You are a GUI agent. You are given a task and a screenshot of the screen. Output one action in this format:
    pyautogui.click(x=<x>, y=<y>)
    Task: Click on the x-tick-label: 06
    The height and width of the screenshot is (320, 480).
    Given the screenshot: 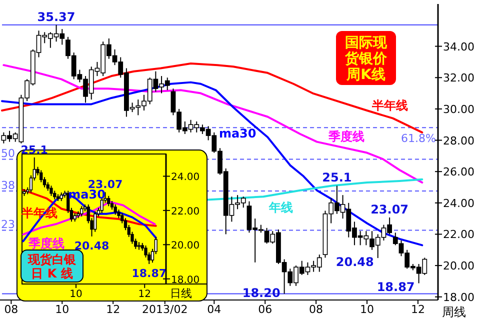 What is the action you would take?
    pyautogui.click(x=265, y=309)
    